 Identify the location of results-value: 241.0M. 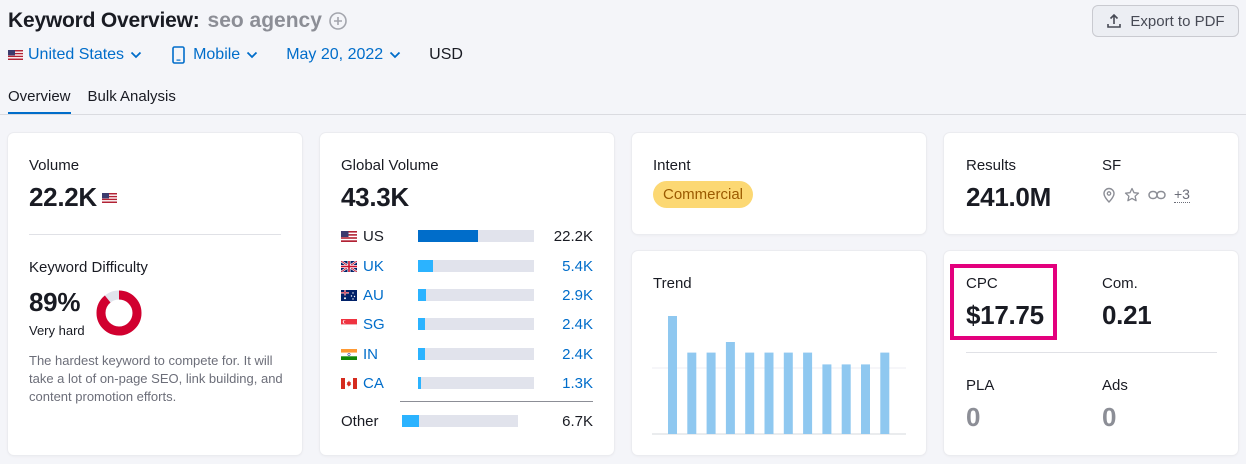
(1008, 197).